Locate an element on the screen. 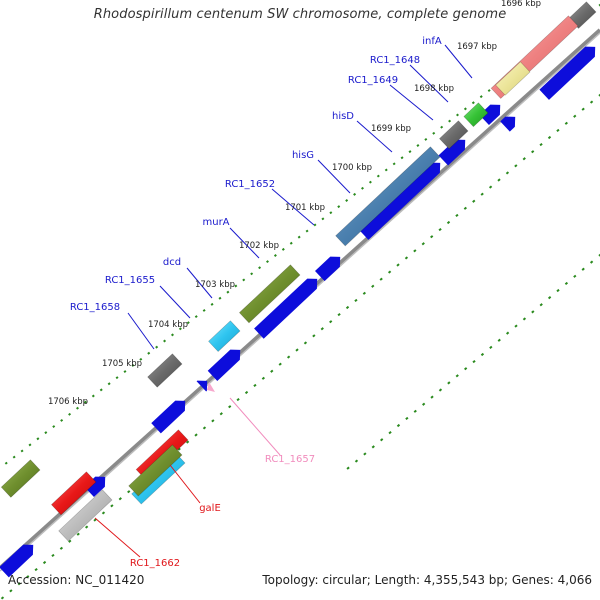 Image resolution: width=600 pixels, height=600 pixels. gene-label: dcd is located at coordinates (172, 262).